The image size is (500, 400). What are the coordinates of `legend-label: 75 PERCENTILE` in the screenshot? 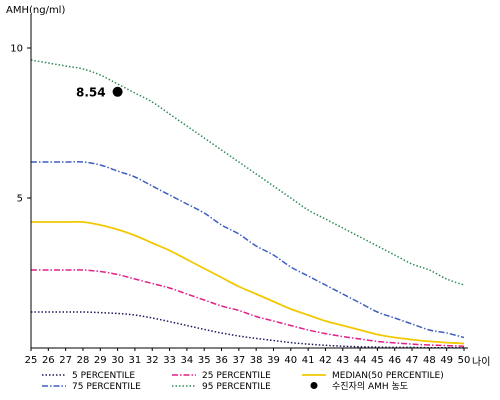 It's located at (106, 387).